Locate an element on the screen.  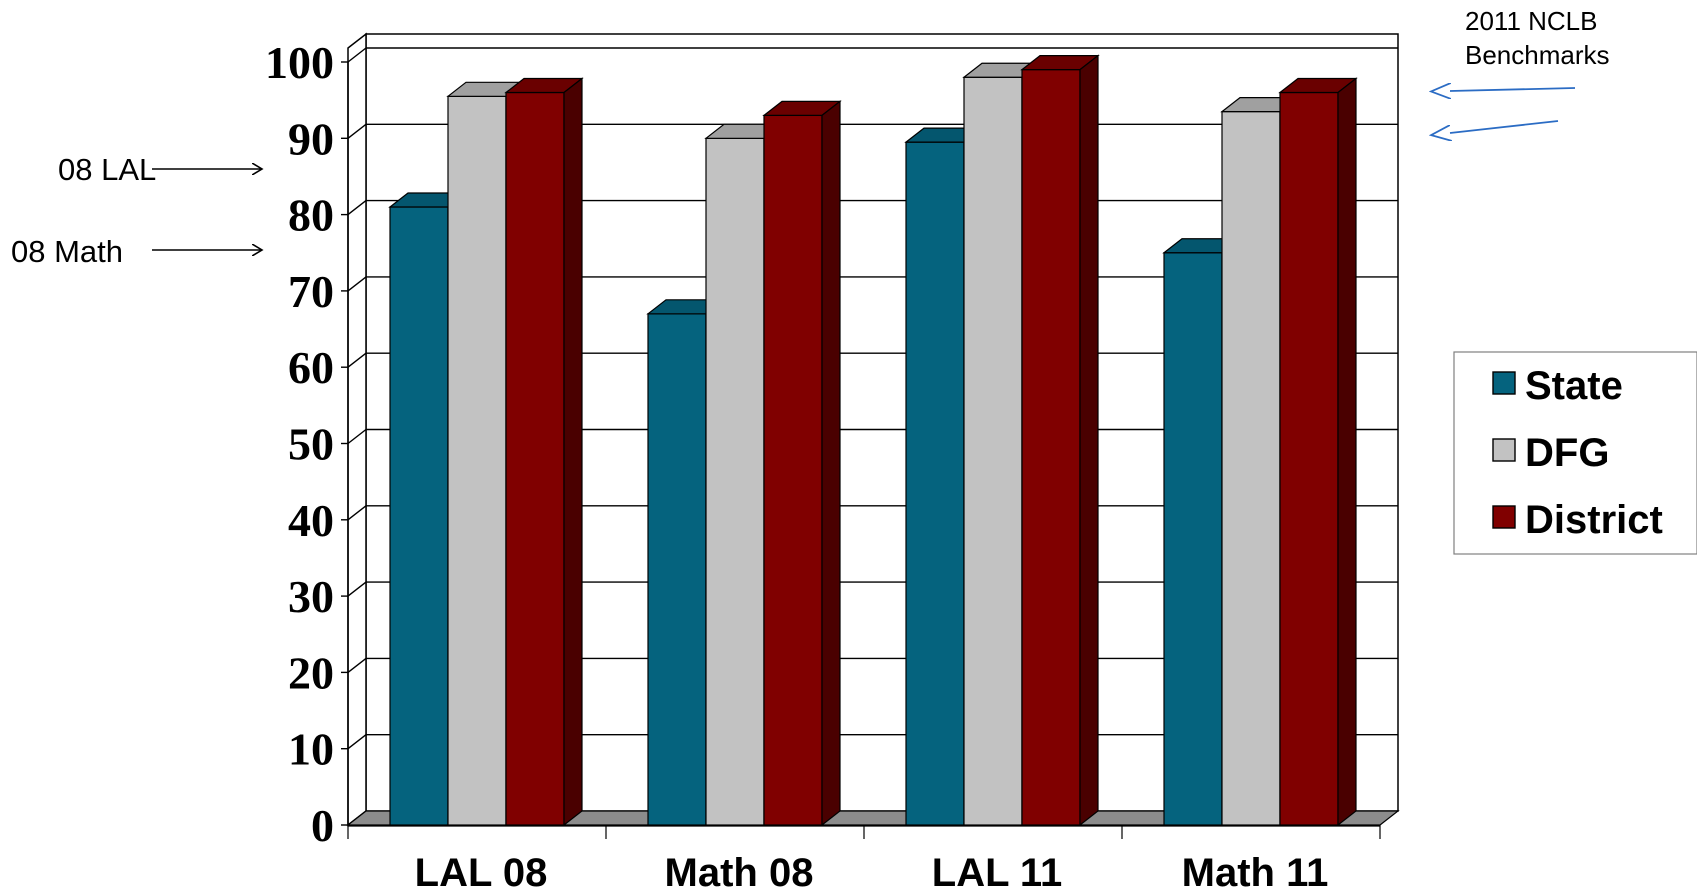
nclb-label-line2: Benchmarks is located at coordinates (1537, 55).